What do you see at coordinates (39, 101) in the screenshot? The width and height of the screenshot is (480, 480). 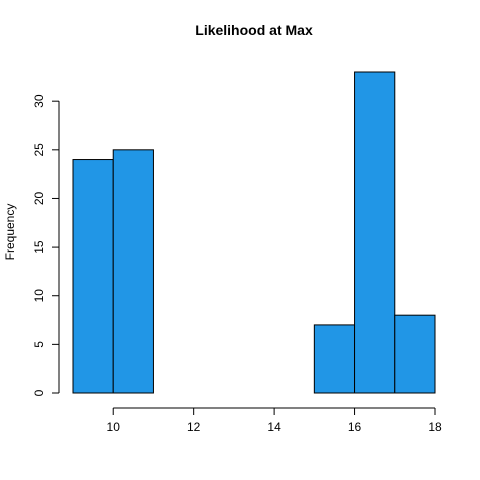 I see `y-tick-label-6: 30` at bounding box center [39, 101].